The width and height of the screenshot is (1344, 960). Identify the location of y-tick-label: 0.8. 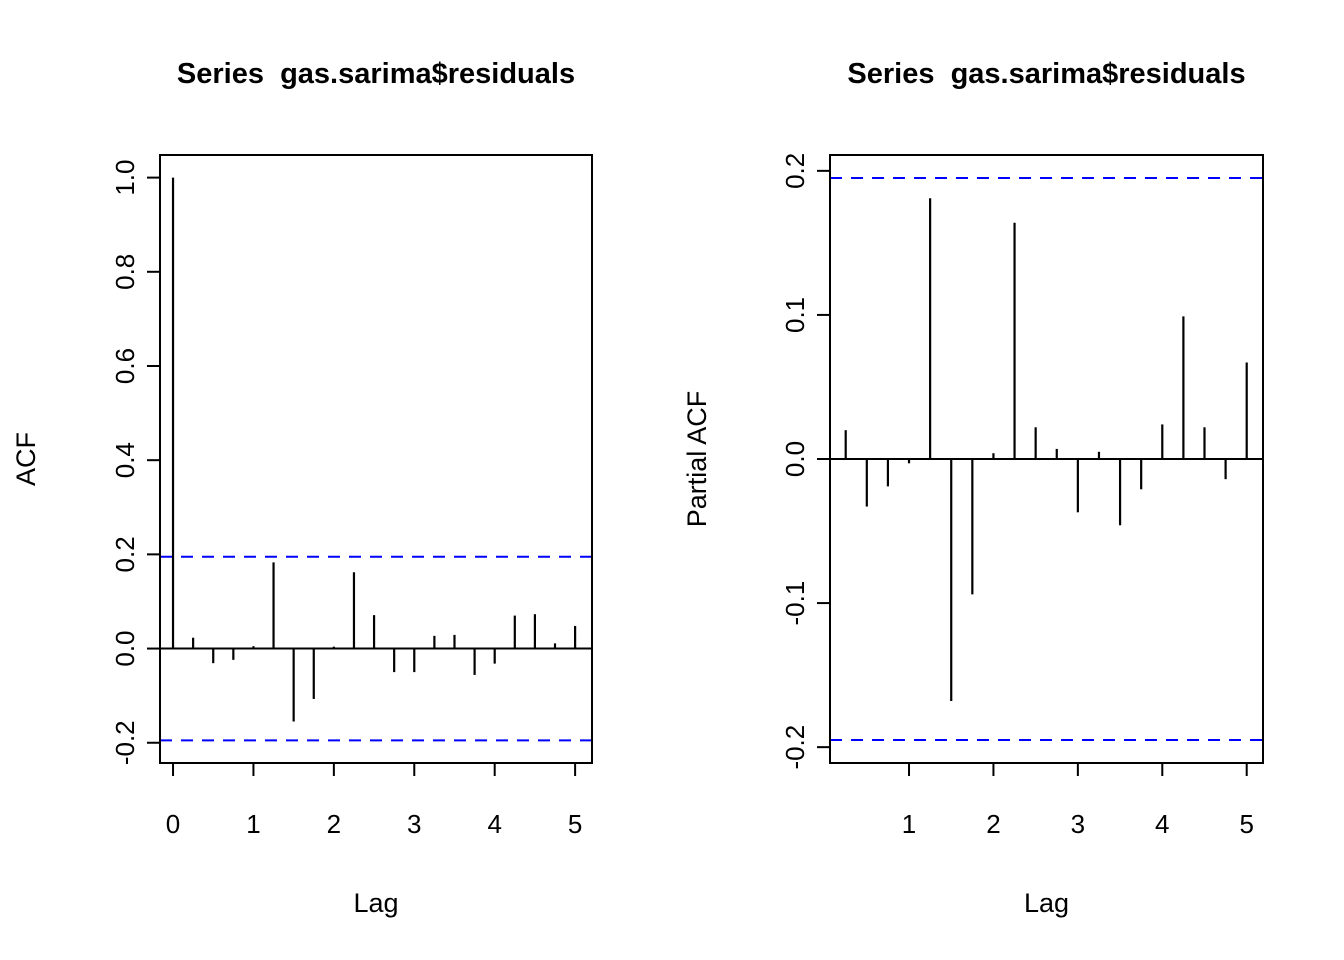
(125, 272).